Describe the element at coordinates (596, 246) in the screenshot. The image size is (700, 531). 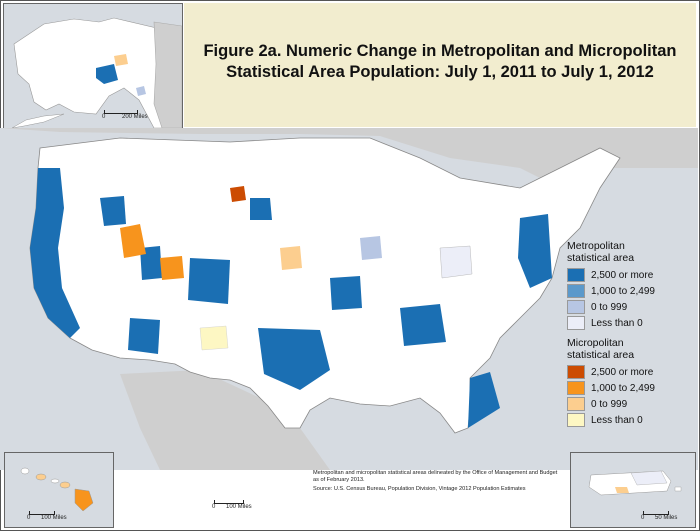
I see `metro-heading-line-1: Metropolitan` at that location.